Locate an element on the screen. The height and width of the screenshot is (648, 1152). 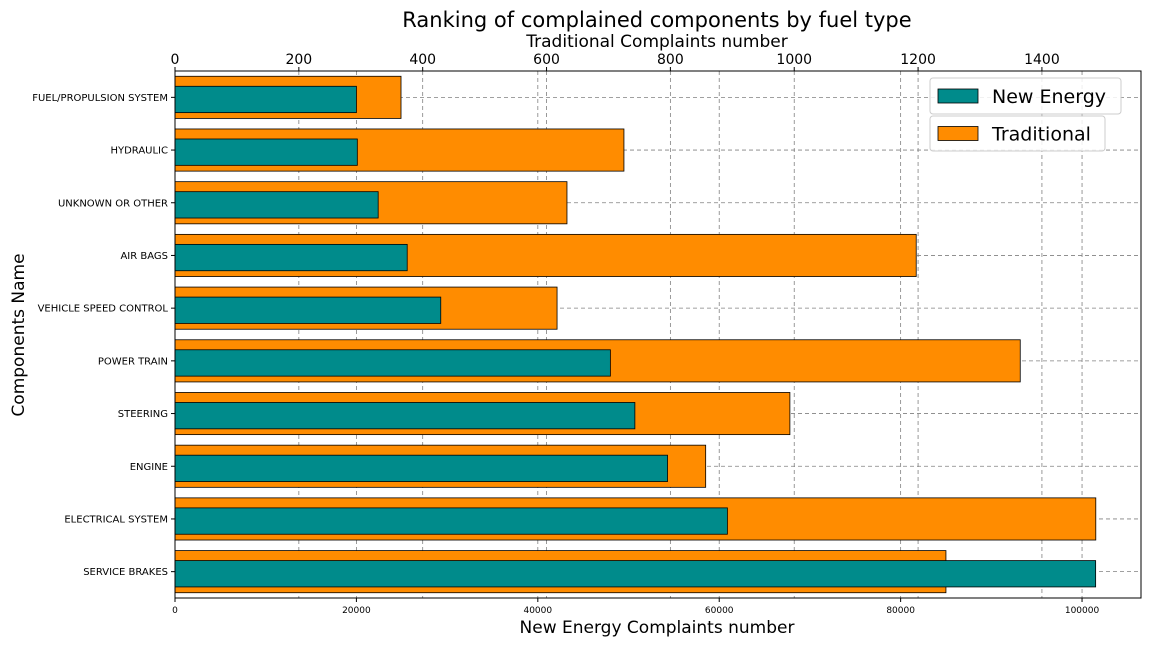
x-axis-title-bottom: New Energy Complaints number is located at coordinates (657, 628).